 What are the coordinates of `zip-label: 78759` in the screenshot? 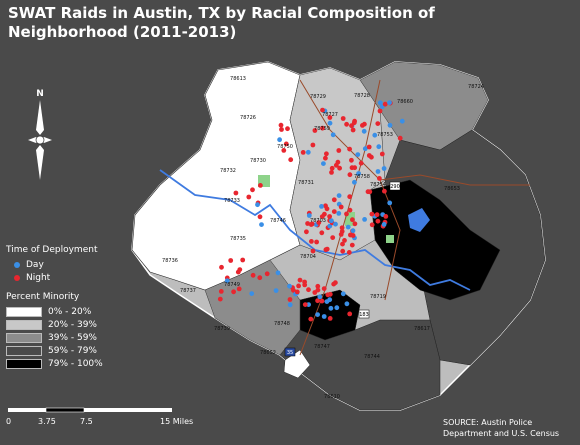 It's located at (322, 129).